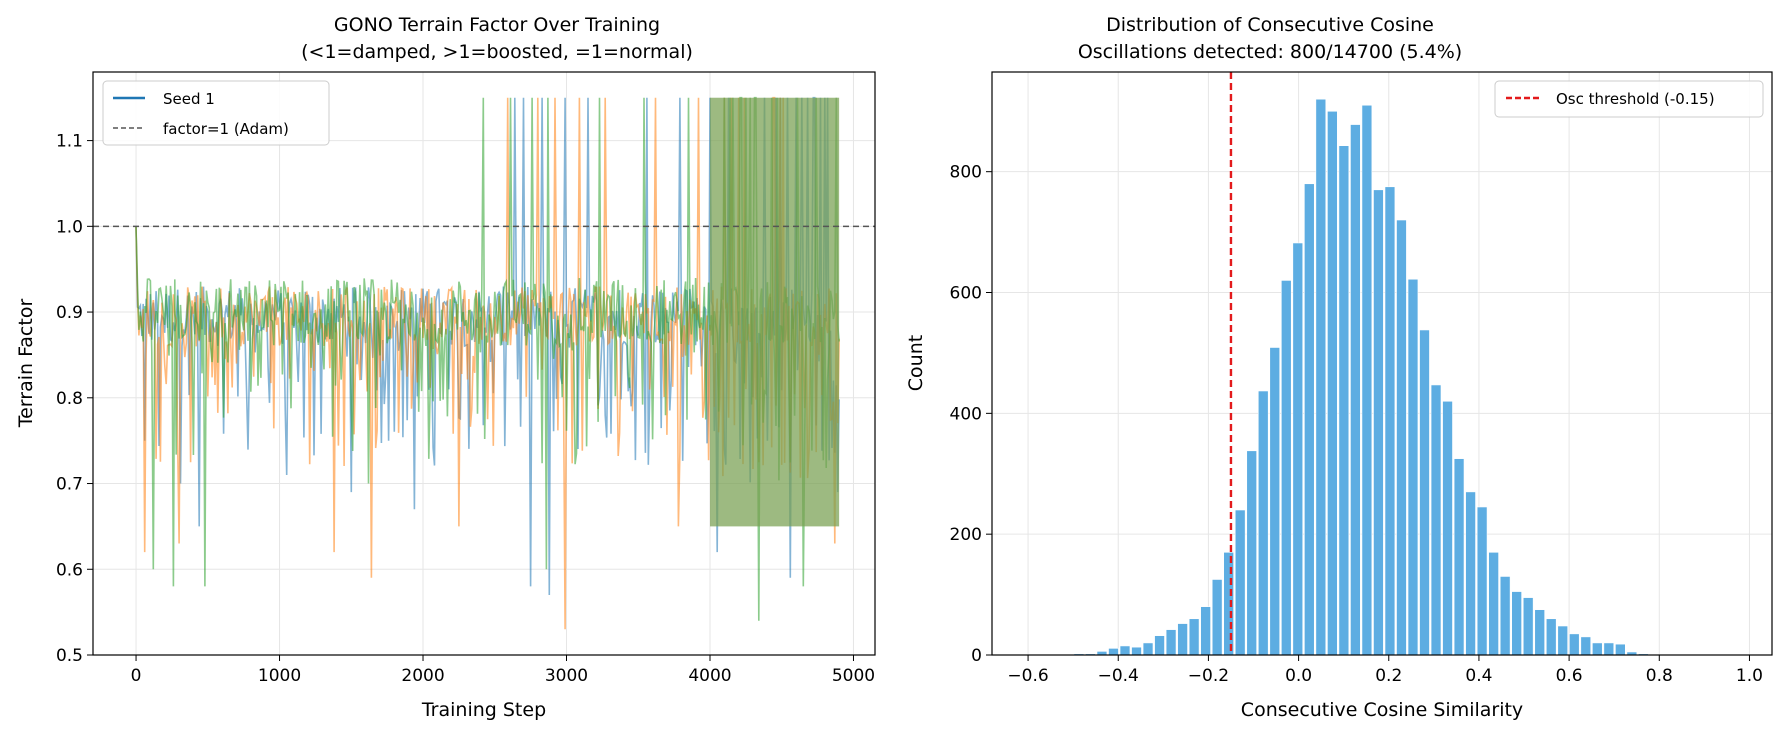 Image resolution: width=1785 pixels, height=735 pixels. I want to click on right-y-tick-label: 800, so click(966, 173).